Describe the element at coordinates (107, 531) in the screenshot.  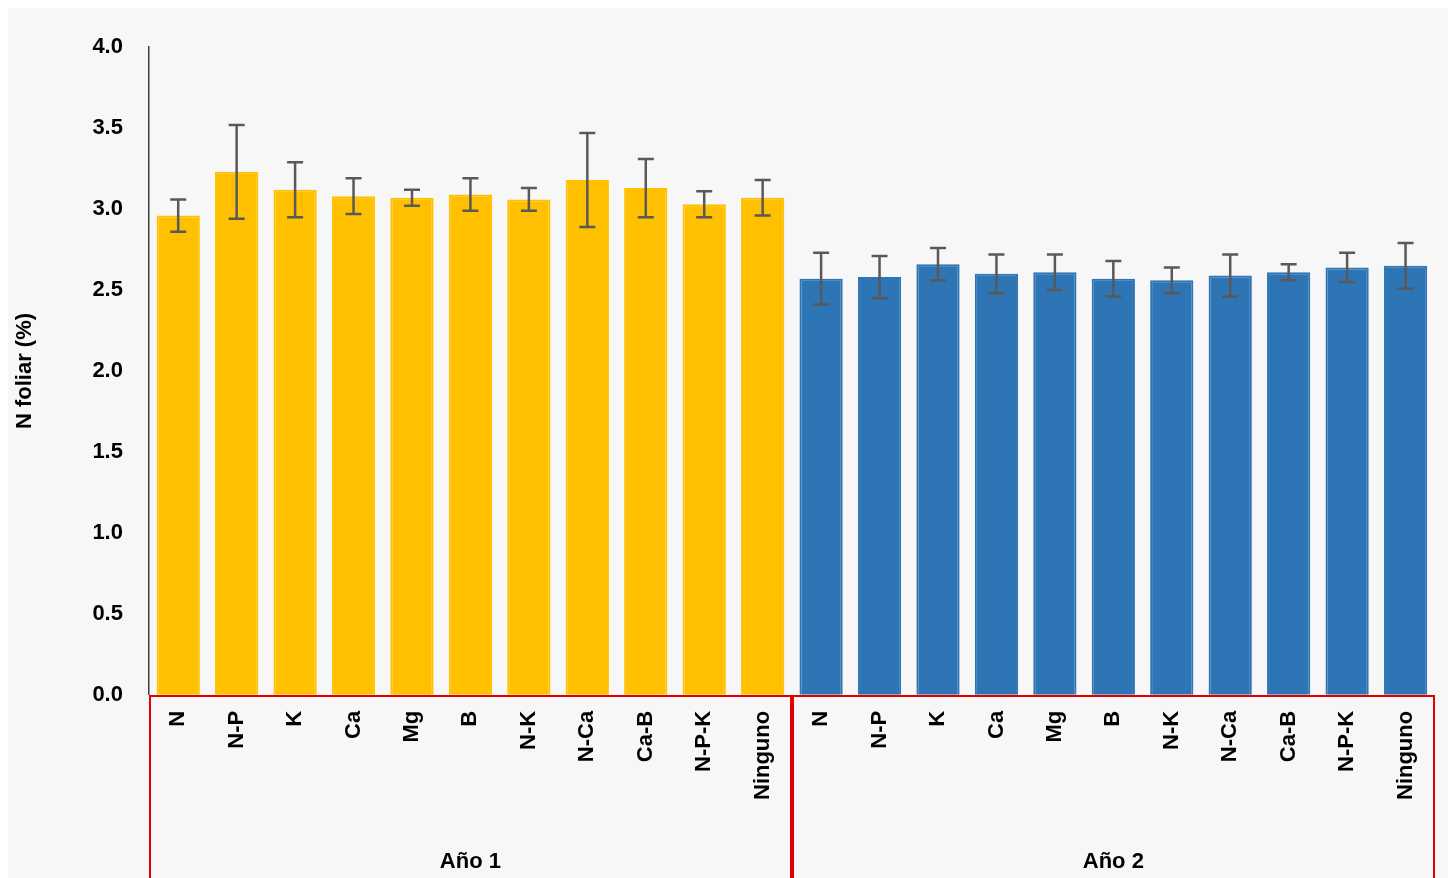
I see `y-tick-label: 1.0` at that location.